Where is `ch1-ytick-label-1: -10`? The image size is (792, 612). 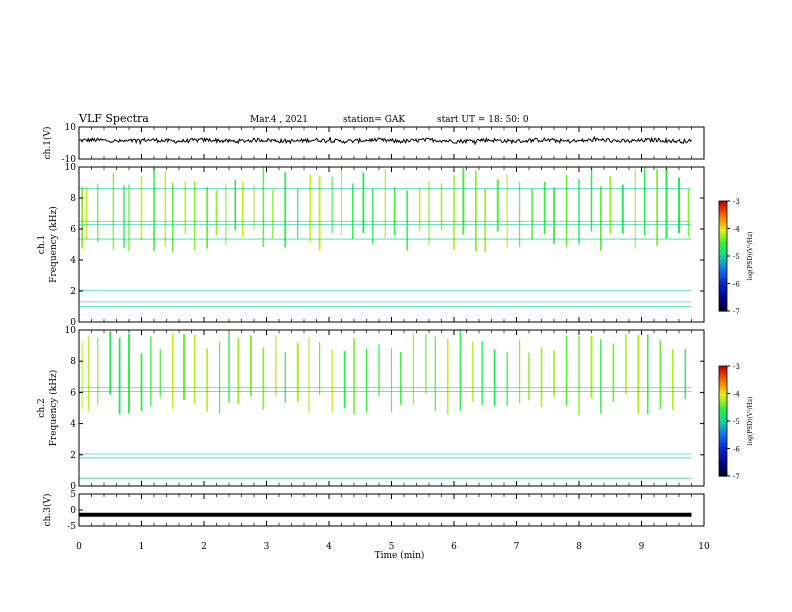 ch1-ytick-label-1: -10 is located at coordinates (69, 160).